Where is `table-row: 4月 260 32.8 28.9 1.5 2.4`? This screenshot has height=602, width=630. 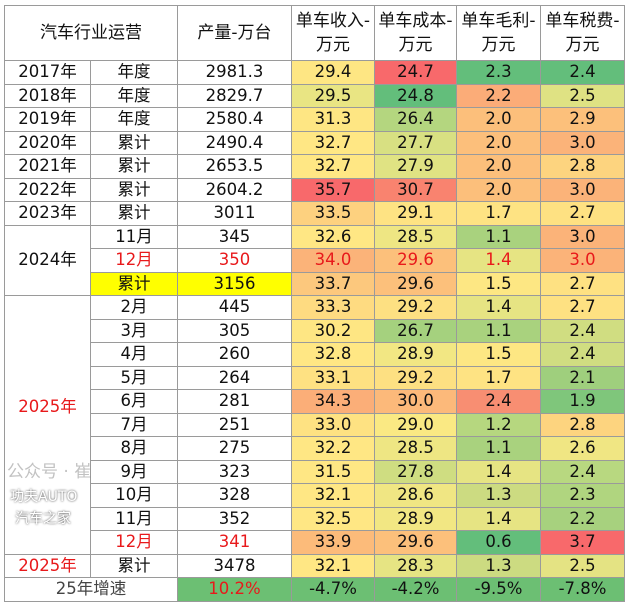
table-row: 4月 260 32.8 28.9 1.5 2.4 is located at coordinates (315, 354).